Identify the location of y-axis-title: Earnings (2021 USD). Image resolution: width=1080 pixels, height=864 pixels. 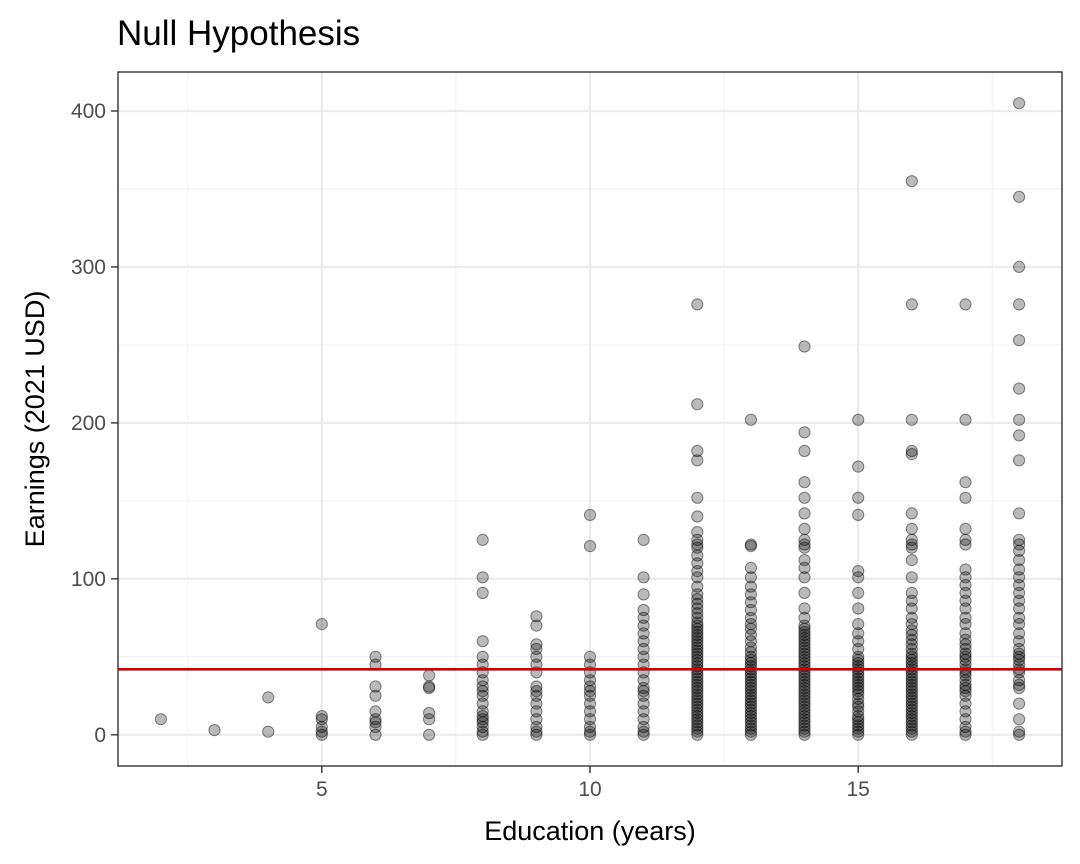
(35, 419).